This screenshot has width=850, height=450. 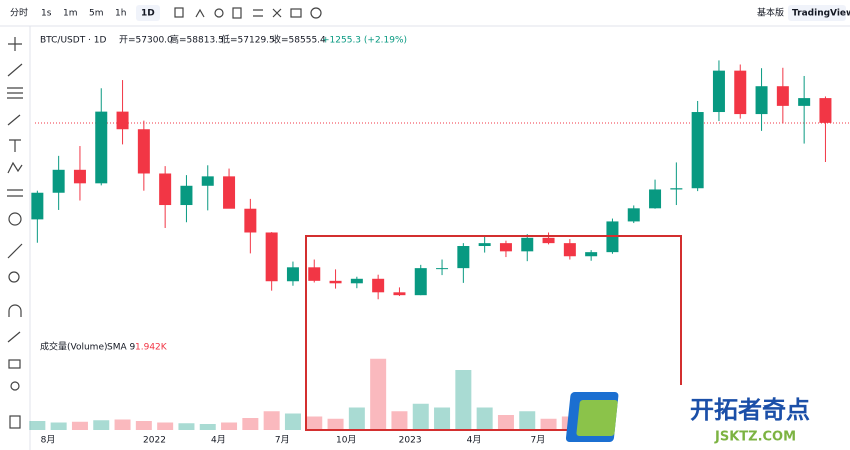 I want to click on drawing-tools, so click(x=15, y=233).